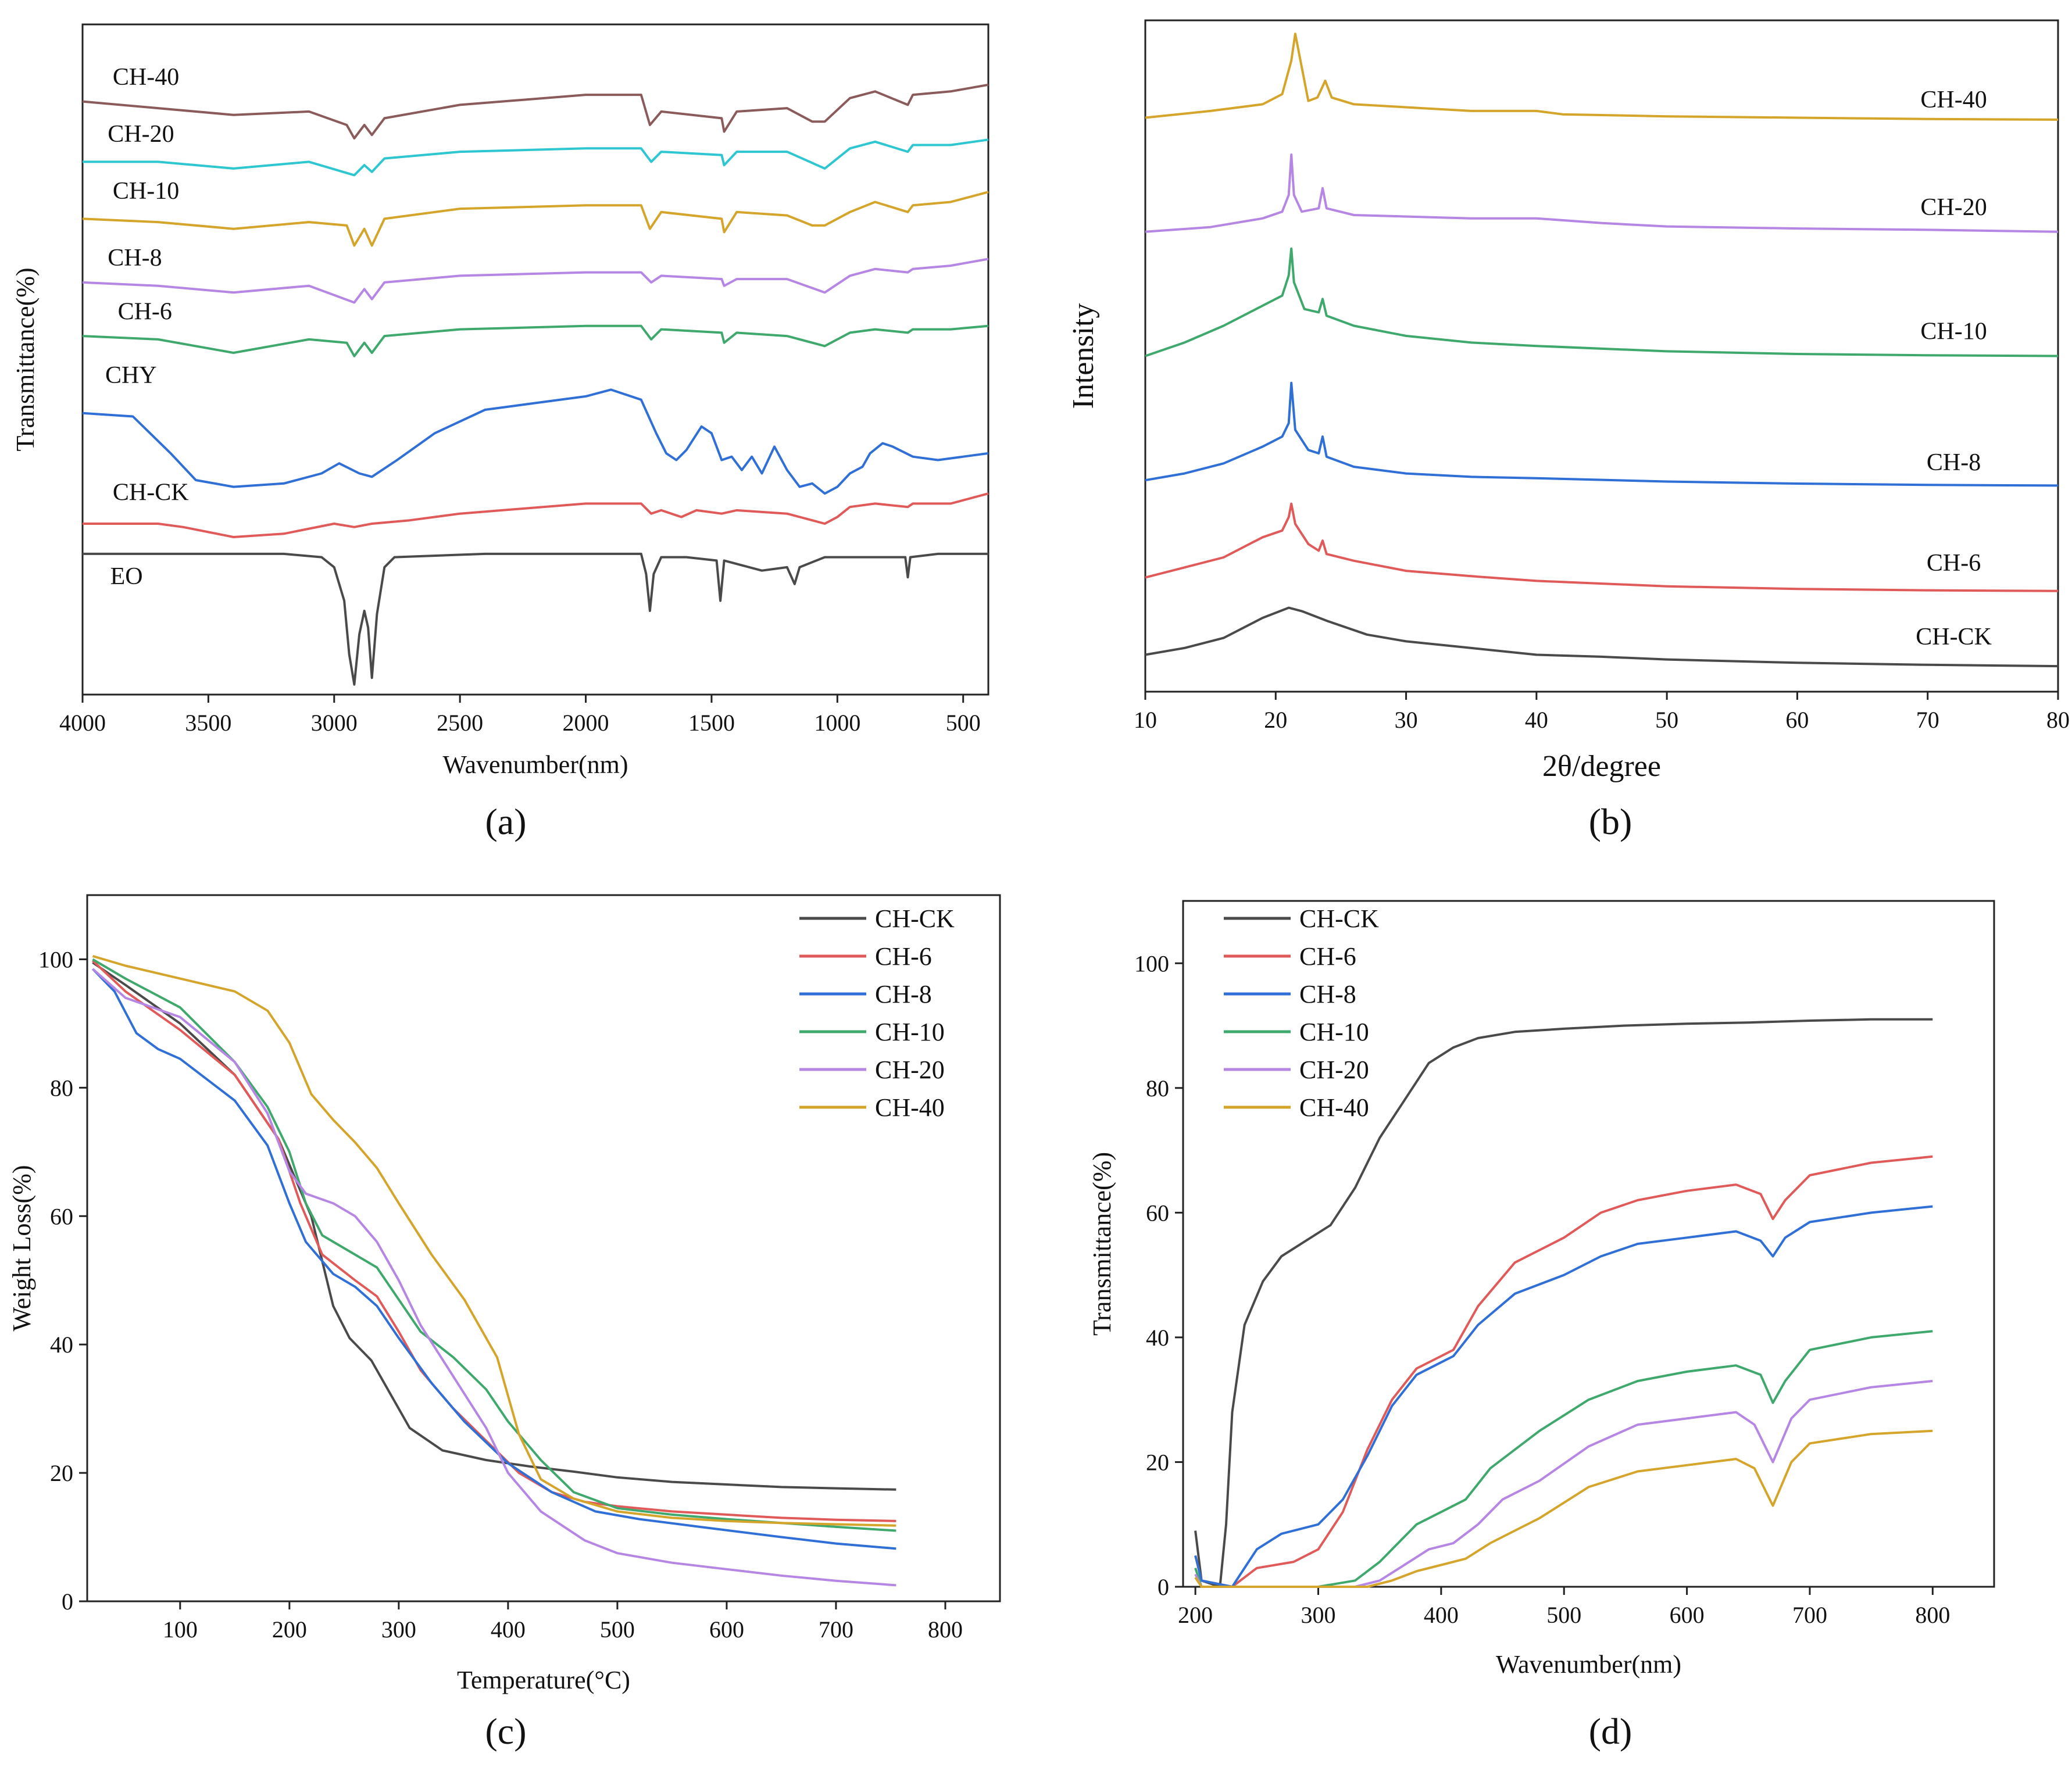 The height and width of the screenshot is (1778, 2072). I want to click on panel-label: (c), so click(505, 1731).